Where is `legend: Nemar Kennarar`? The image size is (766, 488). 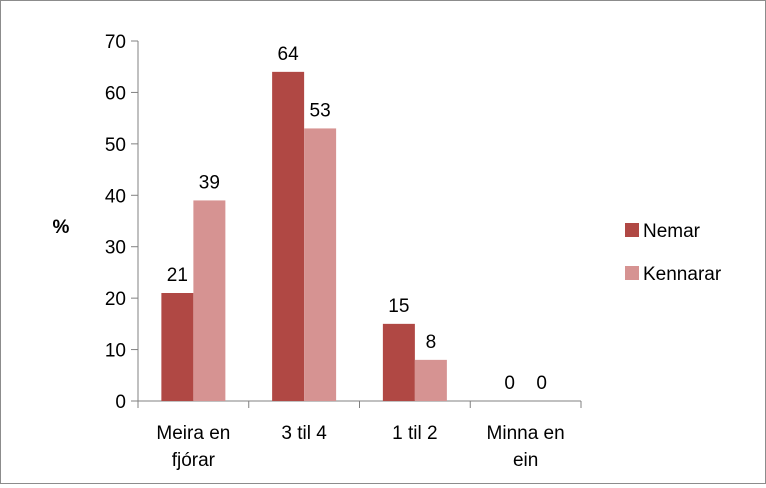
legend: Nemar Kennarar is located at coordinates (673, 253).